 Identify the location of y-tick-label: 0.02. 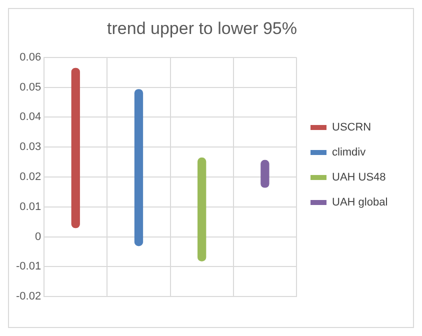
(31, 177).